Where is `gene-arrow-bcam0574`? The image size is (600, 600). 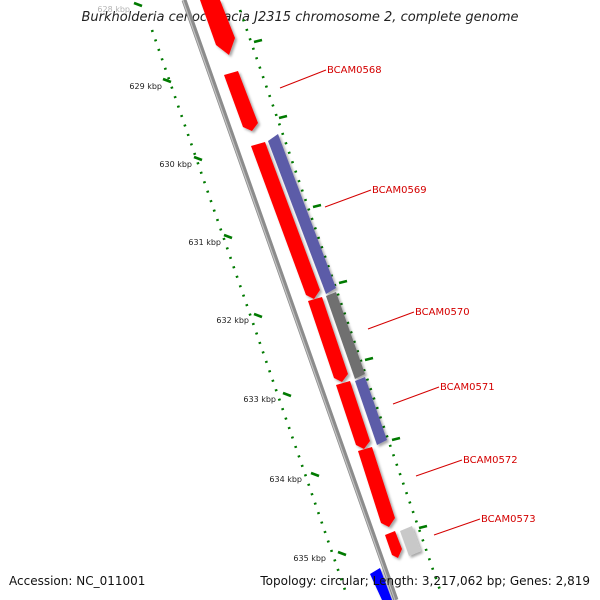 gene-arrow-bcam0574 is located at coordinates (381, 584).